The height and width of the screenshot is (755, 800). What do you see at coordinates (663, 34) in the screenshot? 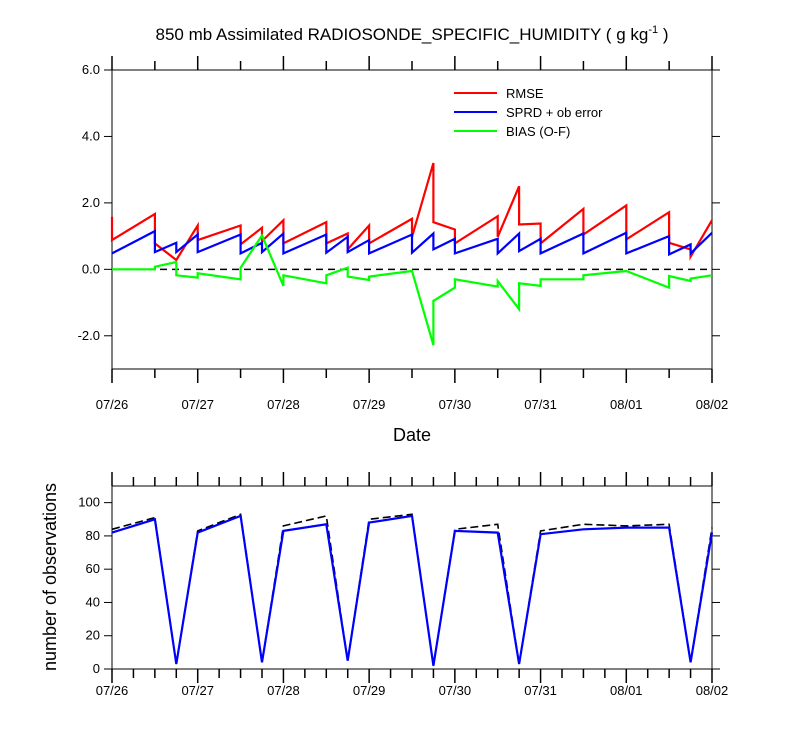
I see `chart-title-suffix: )` at bounding box center [663, 34].